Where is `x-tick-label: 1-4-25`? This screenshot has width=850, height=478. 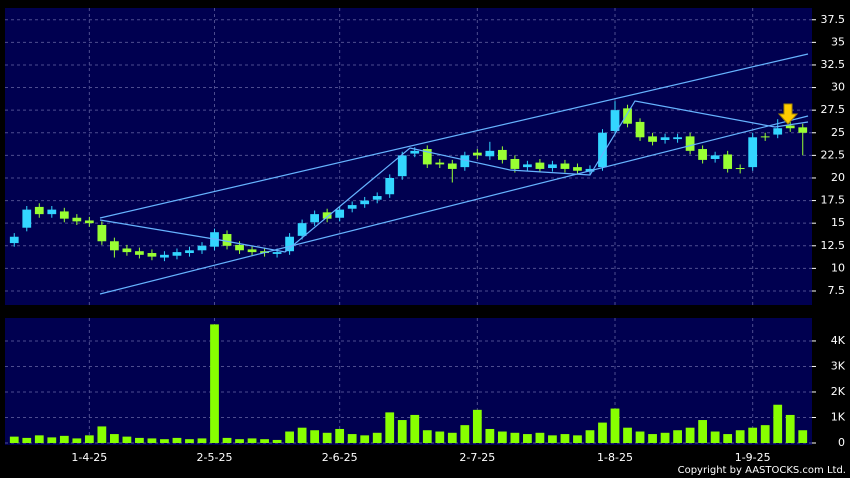 x-tick-label: 1-4-25 is located at coordinates (89, 457).